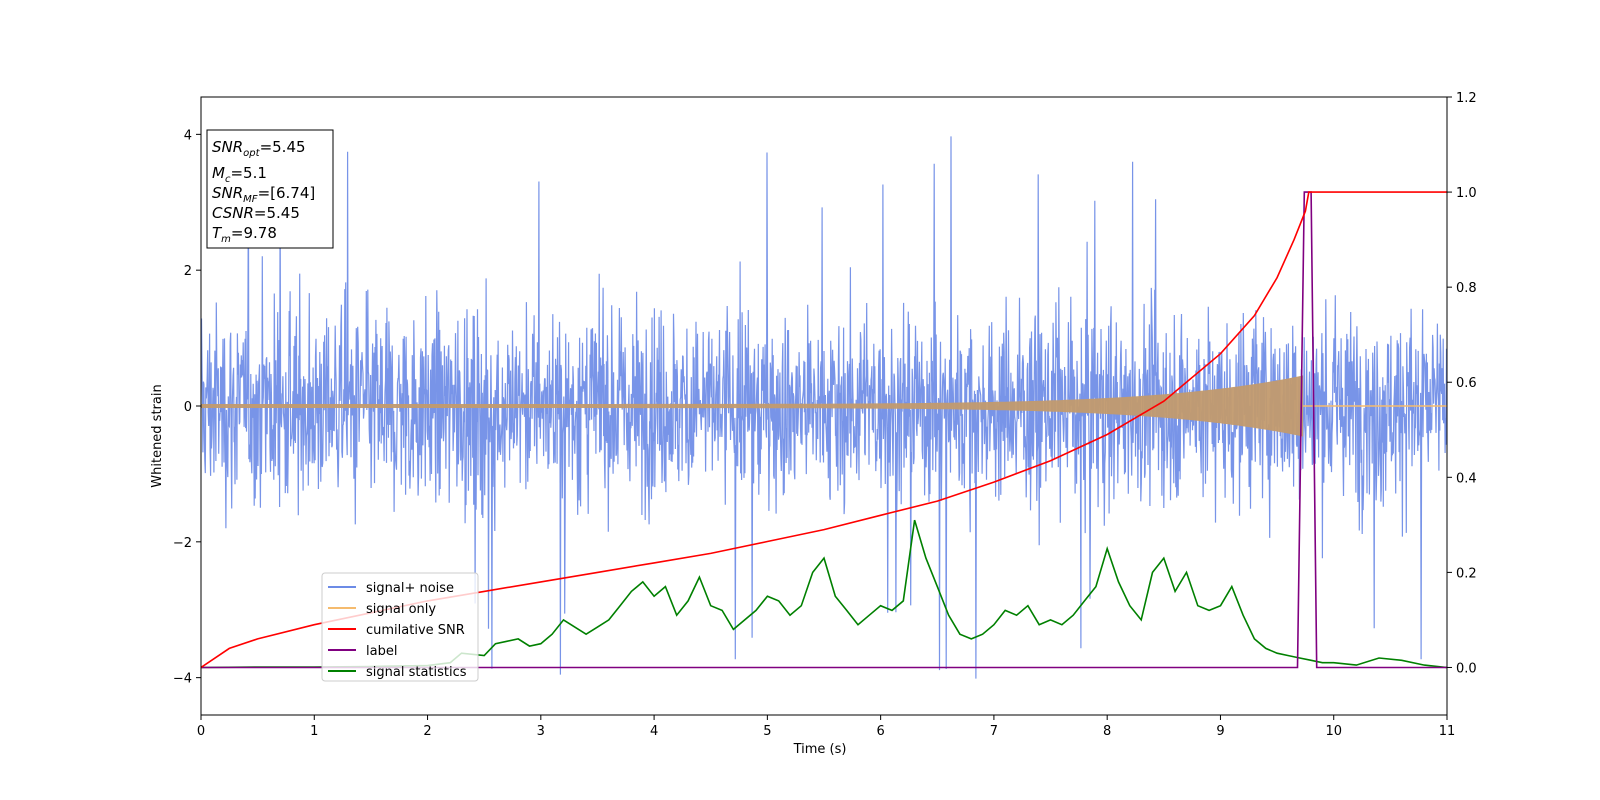  Describe the element at coordinates (182, 543) in the screenshot. I see `y-left-tick-label: −2` at that location.